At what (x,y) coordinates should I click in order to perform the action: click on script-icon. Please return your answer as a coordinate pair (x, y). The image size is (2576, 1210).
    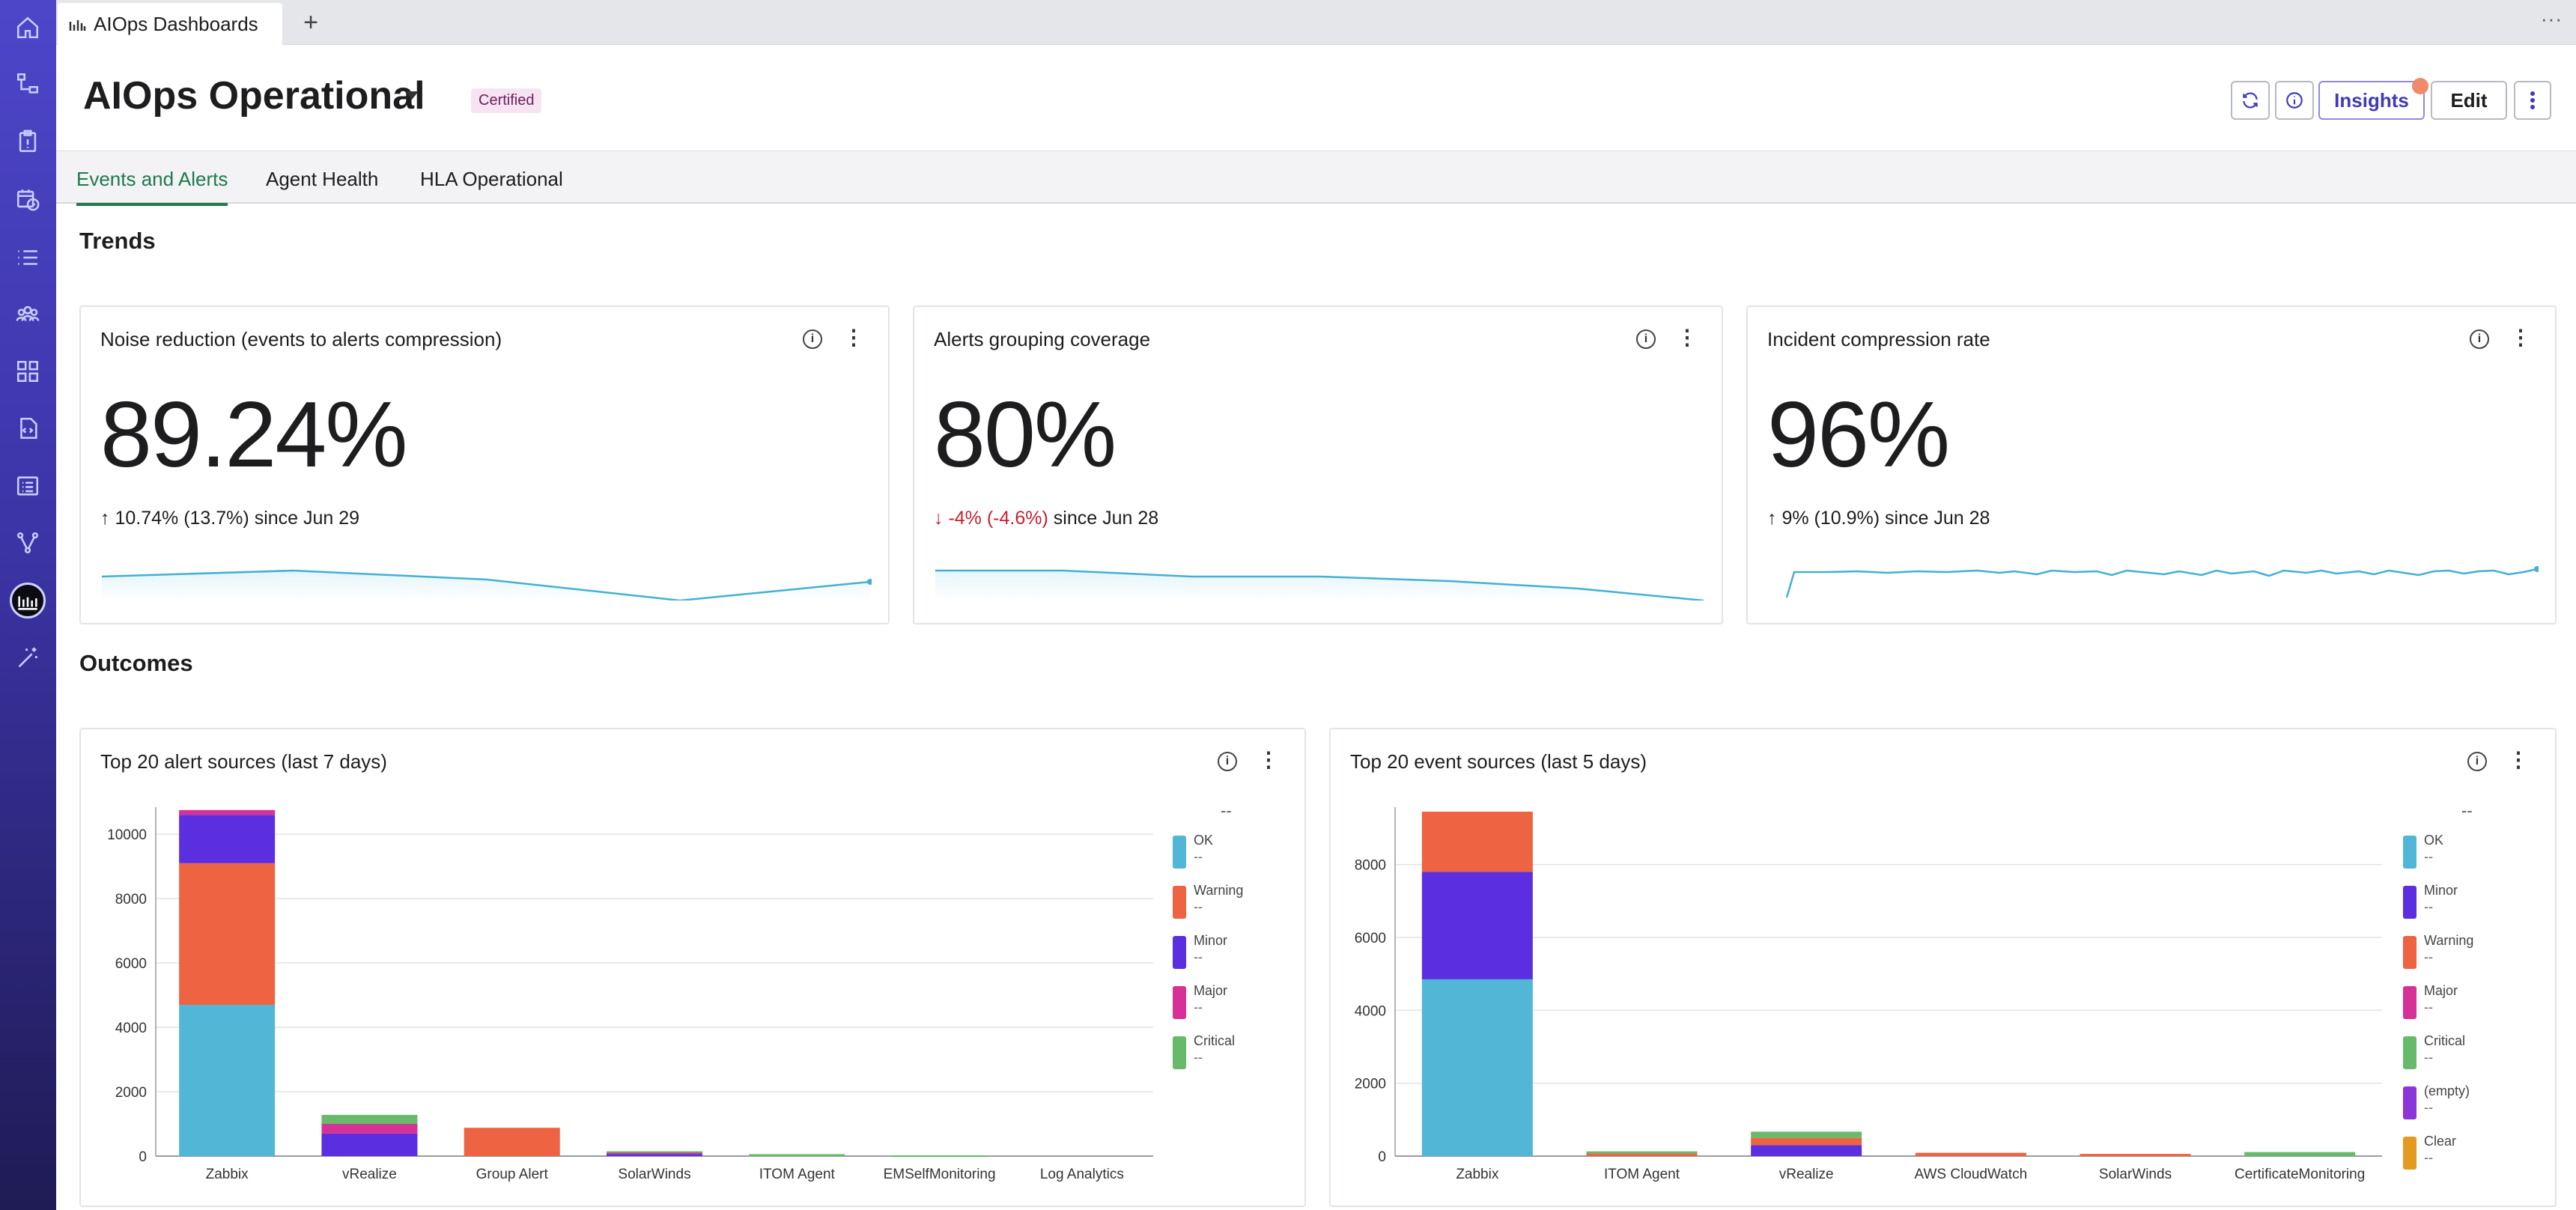
    Looking at the image, I should click on (28, 428).